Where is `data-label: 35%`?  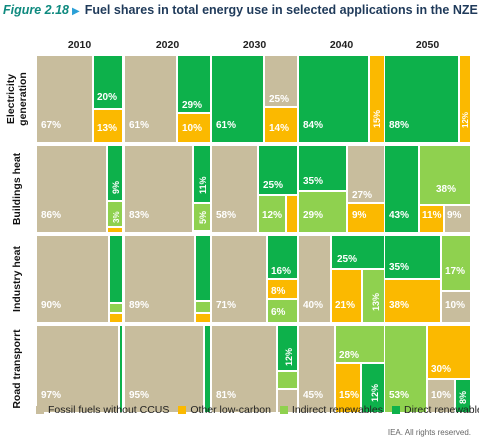
data-label: 35% is located at coordinates (313, 181).